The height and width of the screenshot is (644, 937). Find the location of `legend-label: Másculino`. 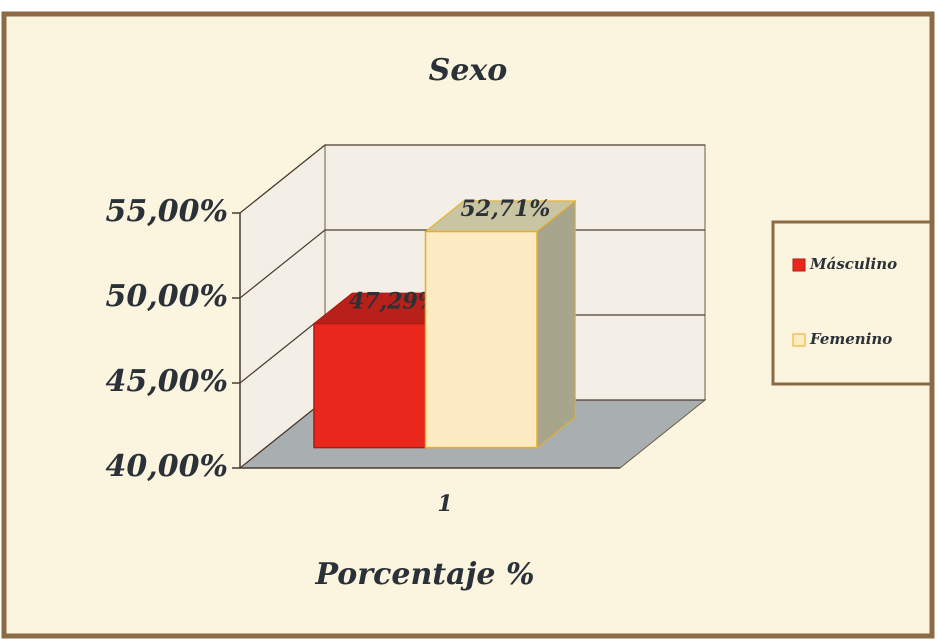

legend-label: Másculino is located at coordinates (853, 264).